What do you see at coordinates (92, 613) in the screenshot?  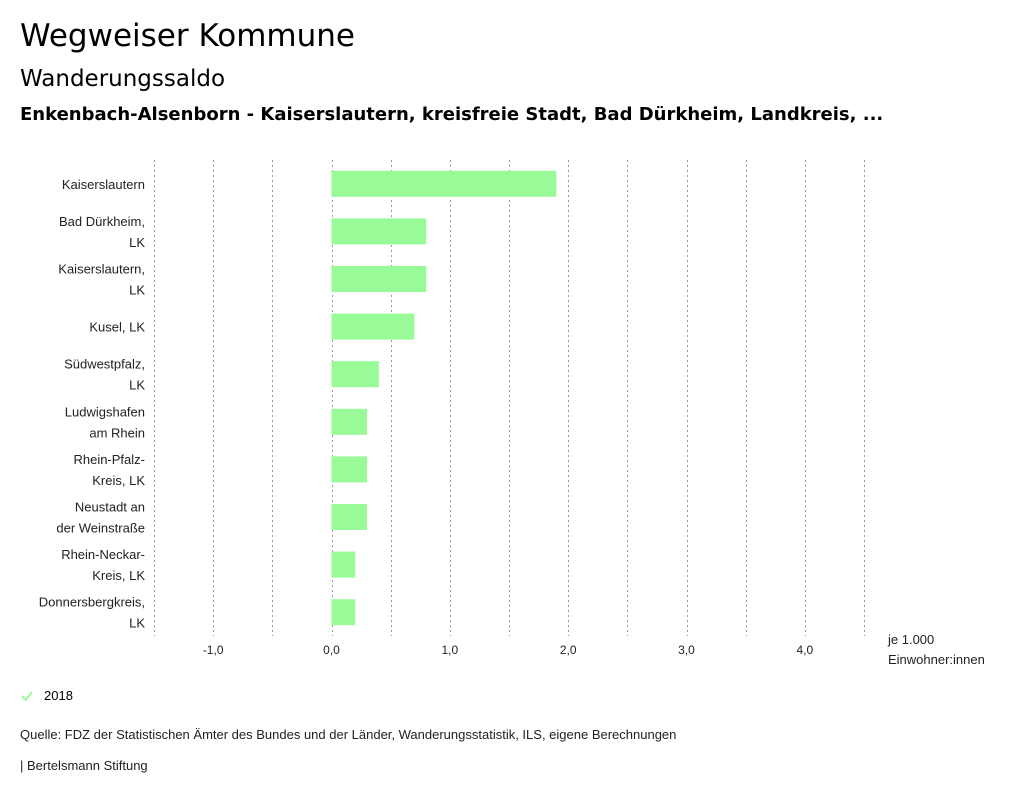 I see `category-label: Donnersbergkreis, LK` at bounding box center [92, 613].